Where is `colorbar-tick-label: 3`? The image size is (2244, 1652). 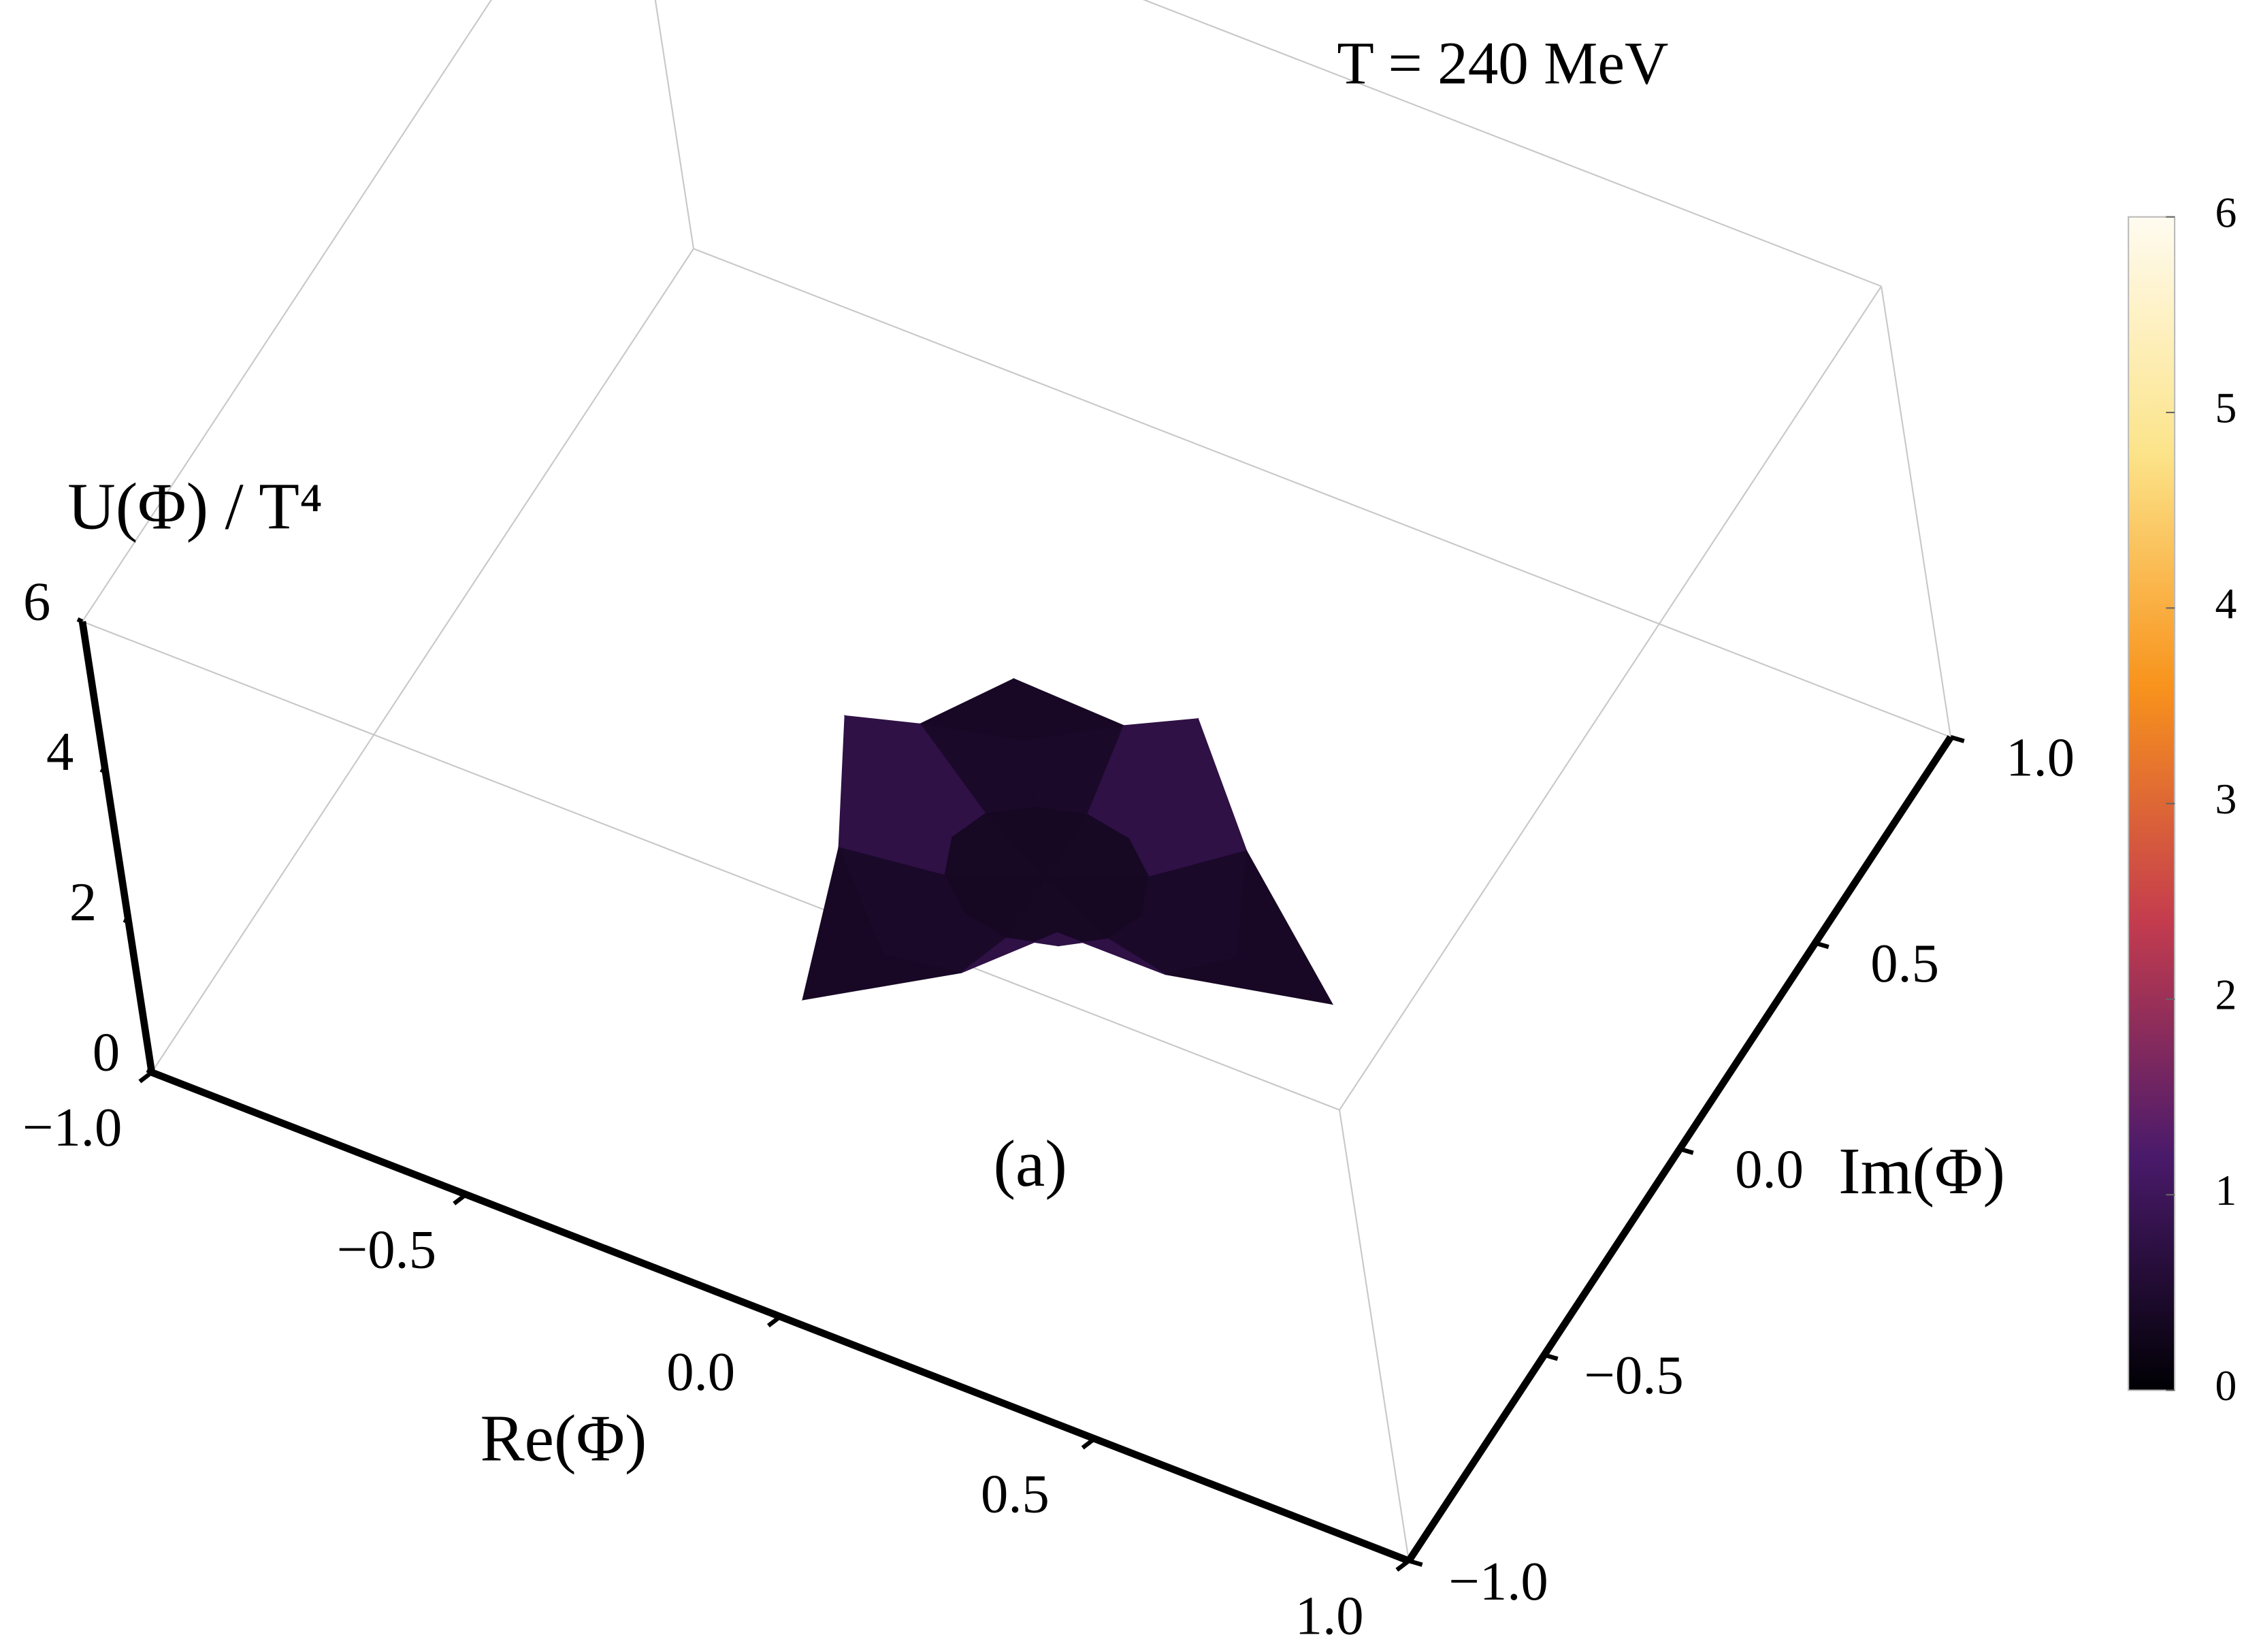 colorbar-tick-label: 3 is located at coordinates (2226, 799).